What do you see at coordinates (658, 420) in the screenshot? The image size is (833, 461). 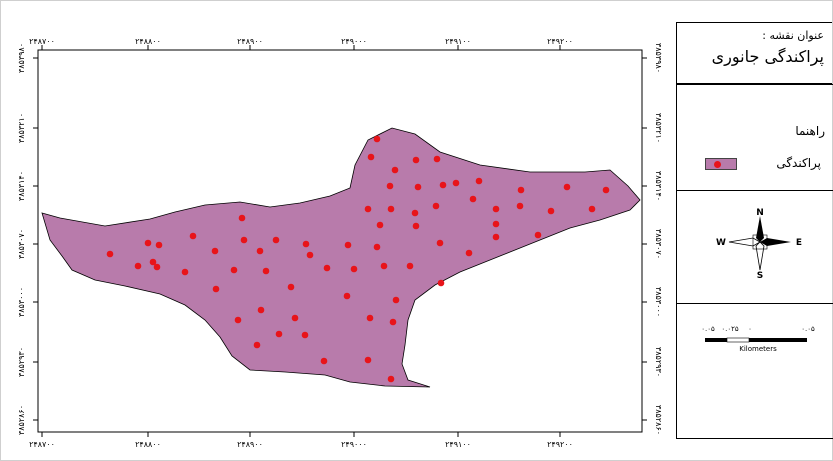 I see `right-y-tick-label: ۳۸۵۲۸۶۰` at bounding box center [658, 420].